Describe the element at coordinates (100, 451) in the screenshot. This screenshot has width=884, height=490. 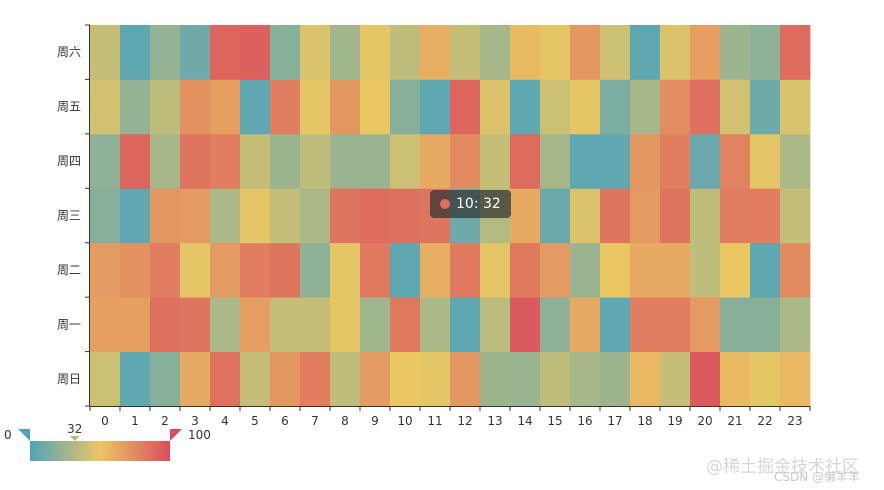
I see `visual-map-bar` at that location.